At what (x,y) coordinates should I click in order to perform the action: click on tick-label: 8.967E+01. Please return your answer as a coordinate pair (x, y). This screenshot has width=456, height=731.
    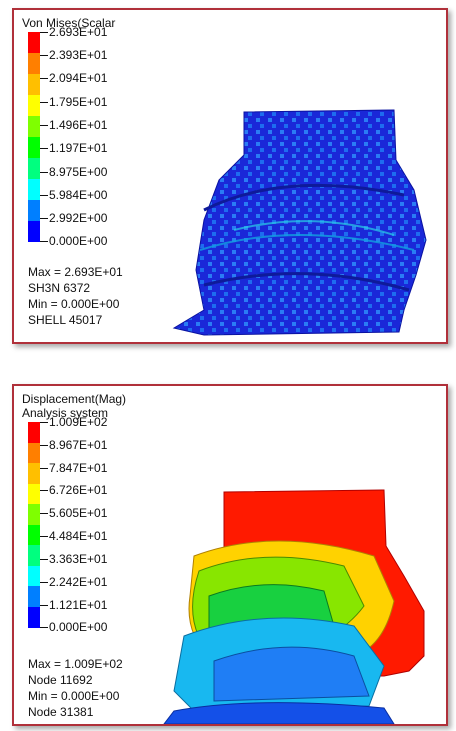
    Looking at the image, I should click on (78, 445).